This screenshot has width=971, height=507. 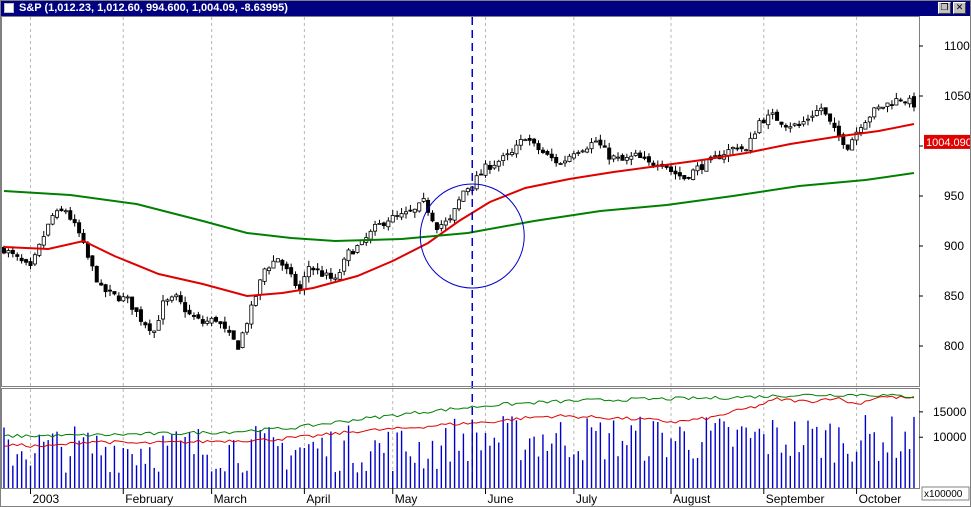 What do you see at coordinates (959, 8) in the screenshot?
I see `close-icon: ✕` at bounding box center [959, 8].